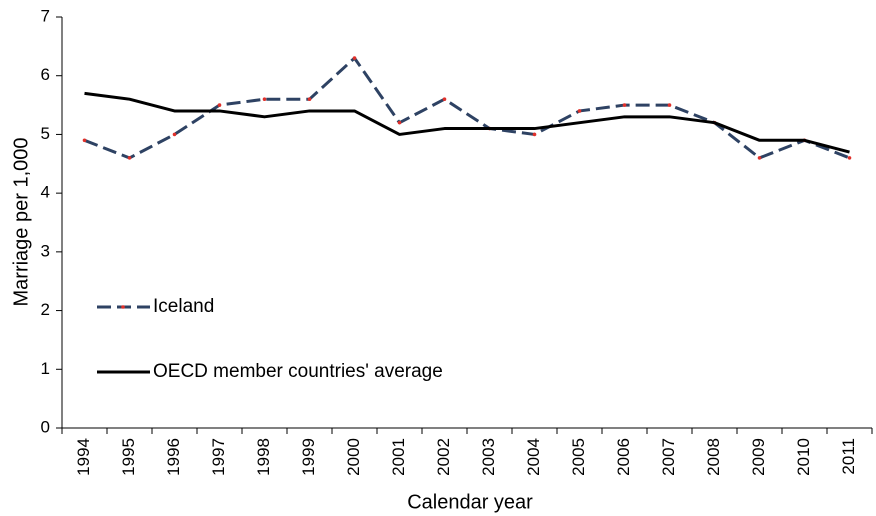 This screenshot has height=516, width=876. What do you see at coordinates (803, 457) in the screenshot?
I see `x-tick-label: 2010` at bounding box center [803, 457].